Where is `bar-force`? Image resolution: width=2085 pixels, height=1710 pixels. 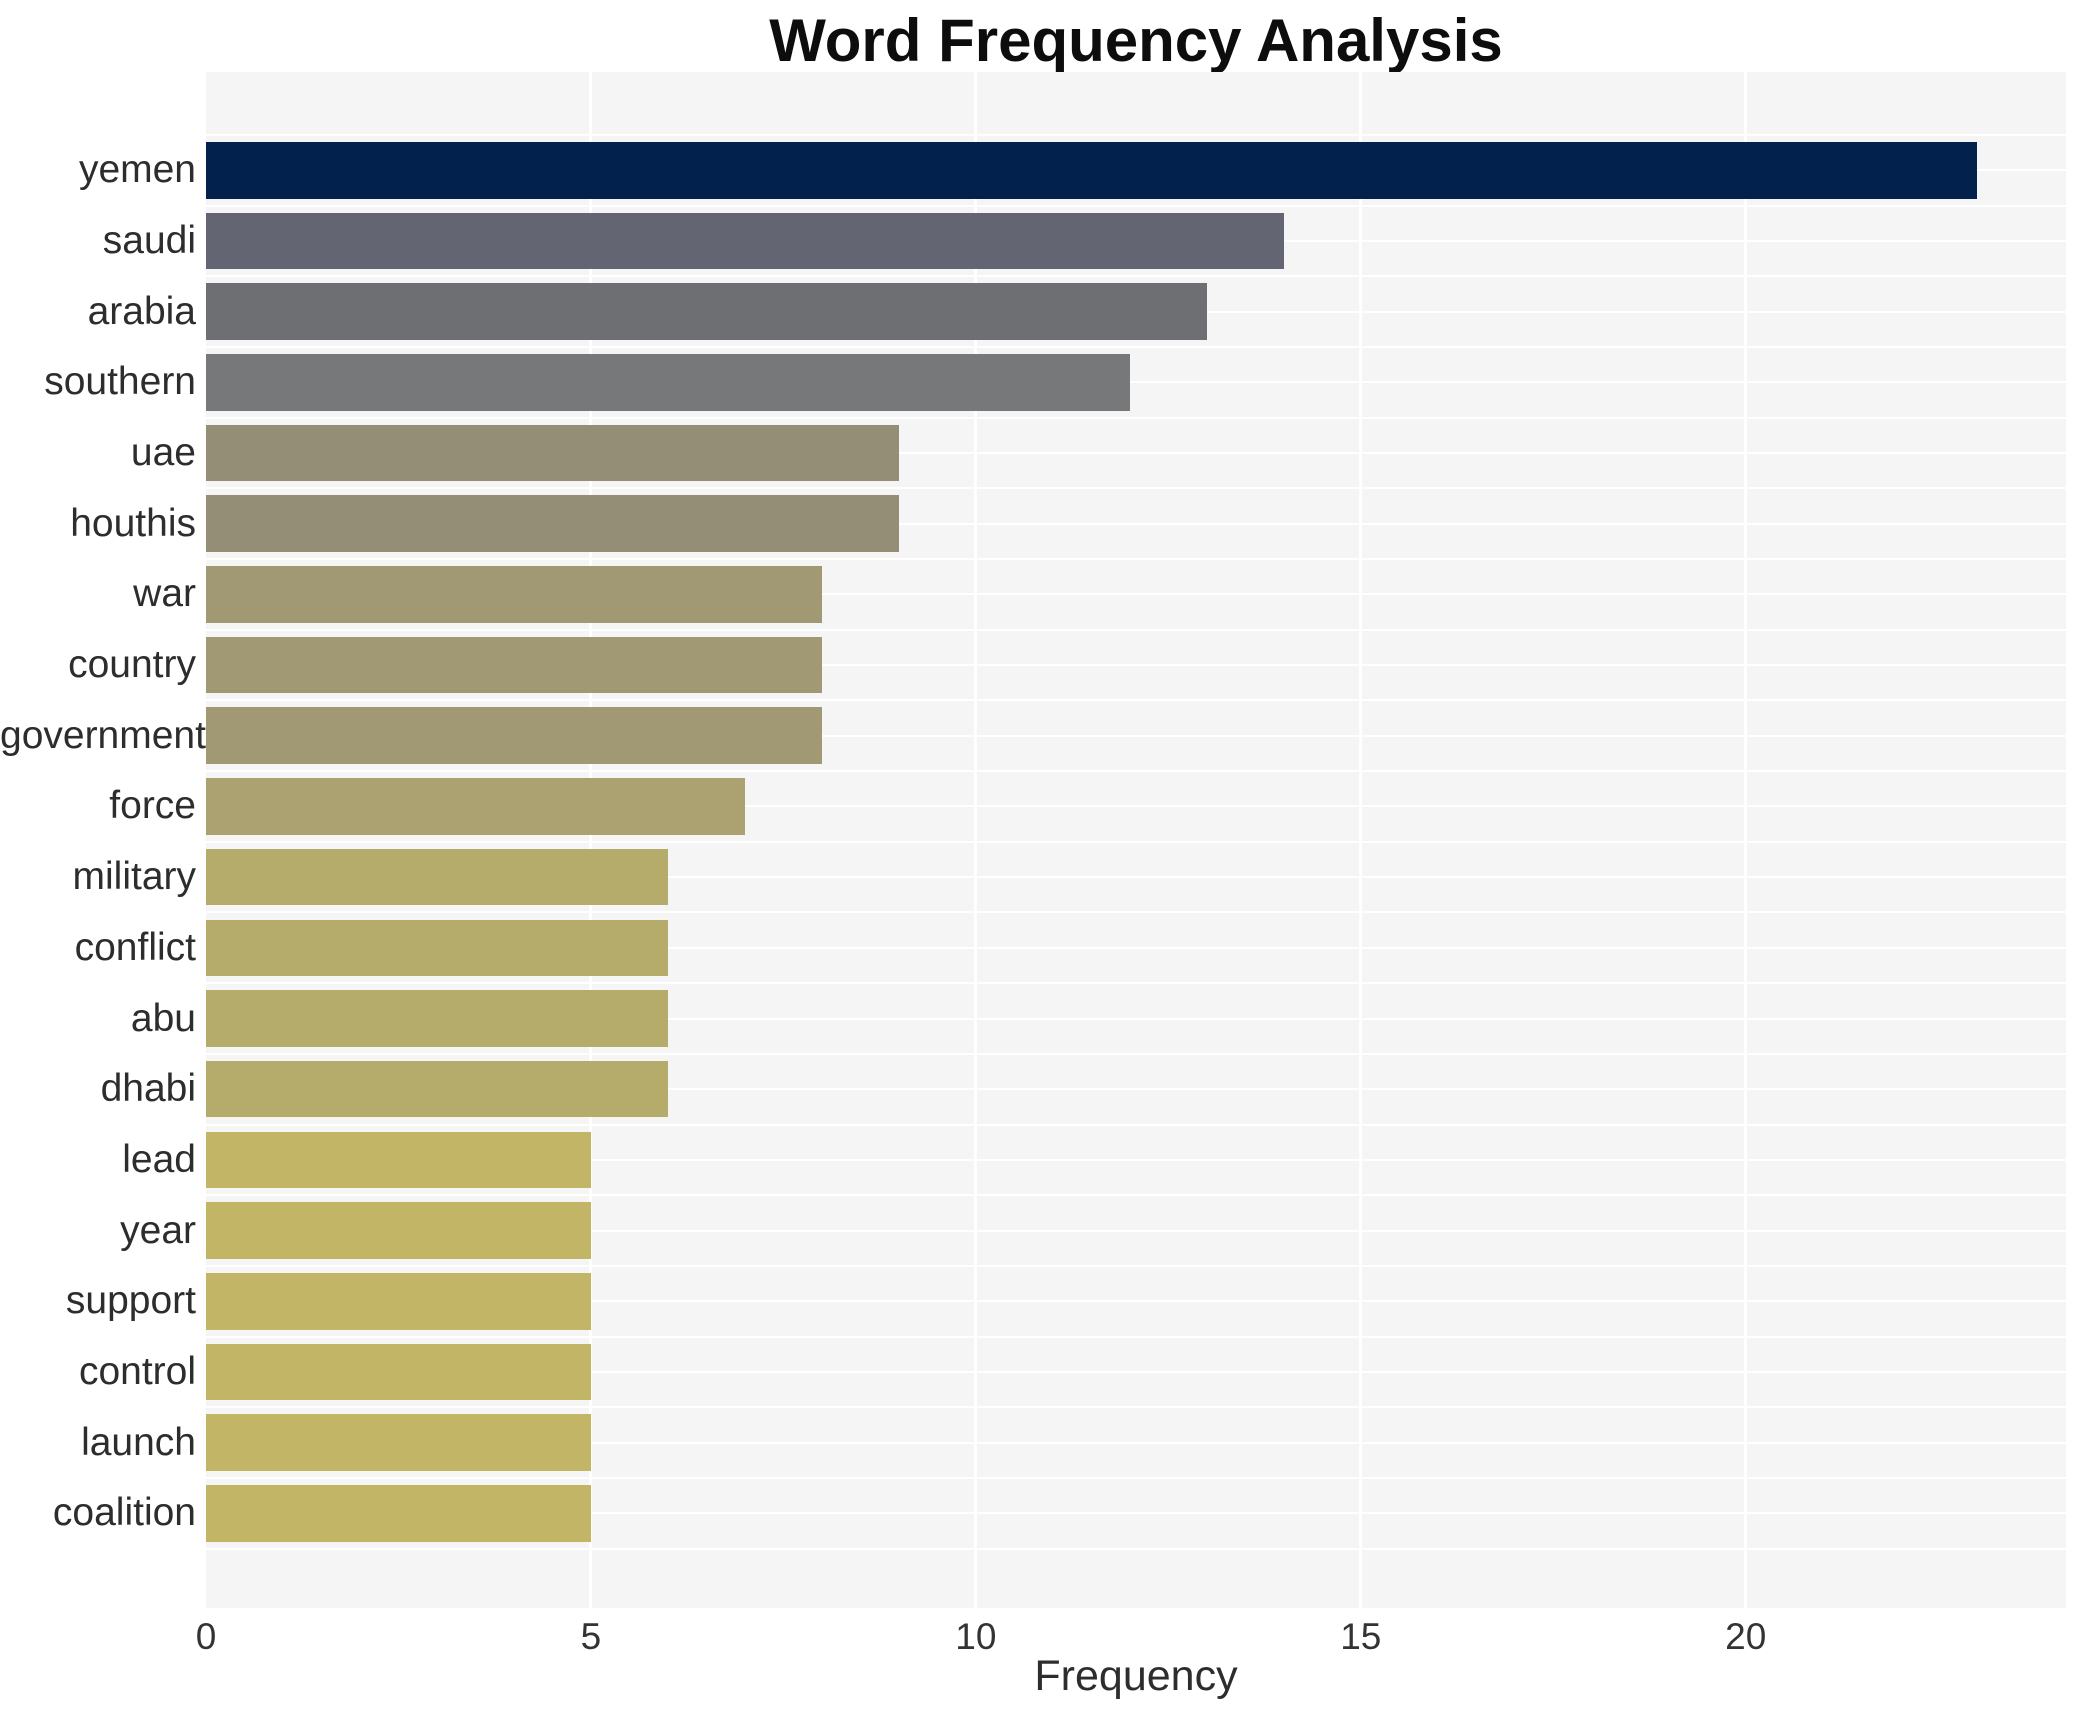 bar-force is located at coordinates (475, 806).